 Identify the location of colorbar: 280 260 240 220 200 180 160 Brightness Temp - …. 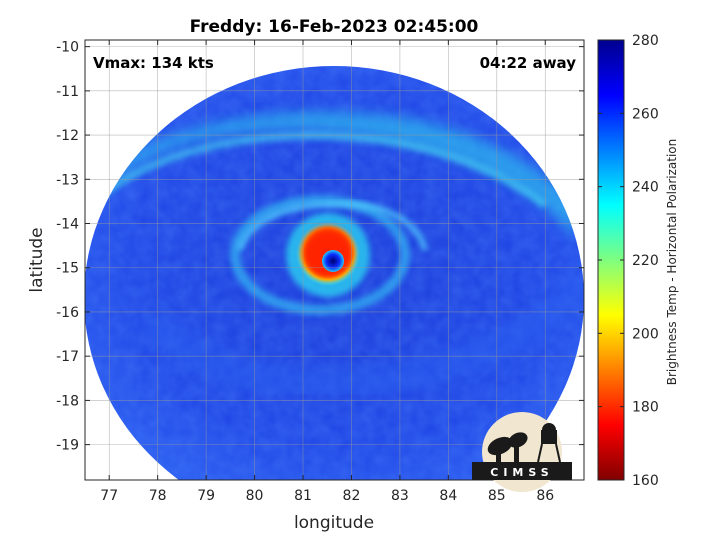
(638, 261).